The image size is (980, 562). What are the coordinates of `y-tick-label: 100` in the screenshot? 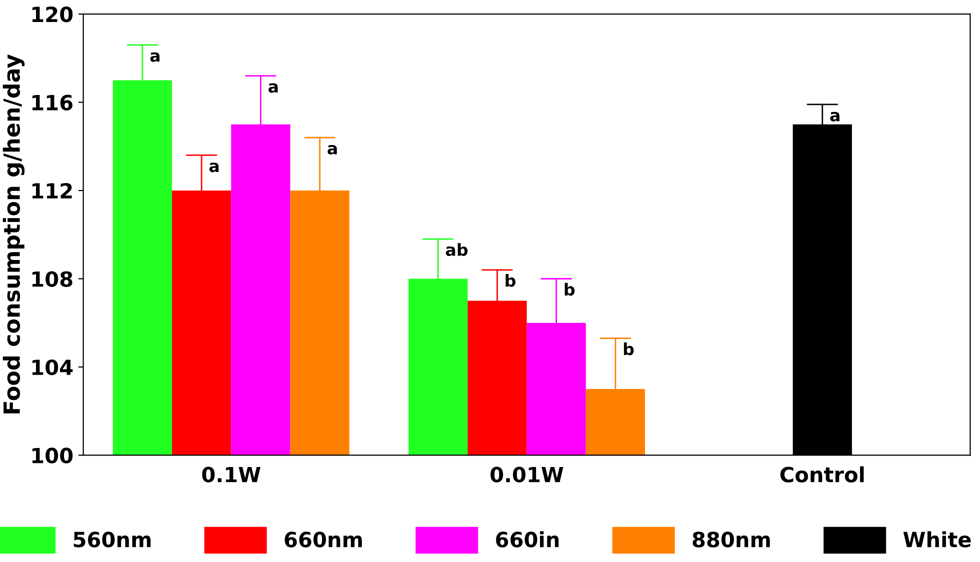 It's located at (52, 456).